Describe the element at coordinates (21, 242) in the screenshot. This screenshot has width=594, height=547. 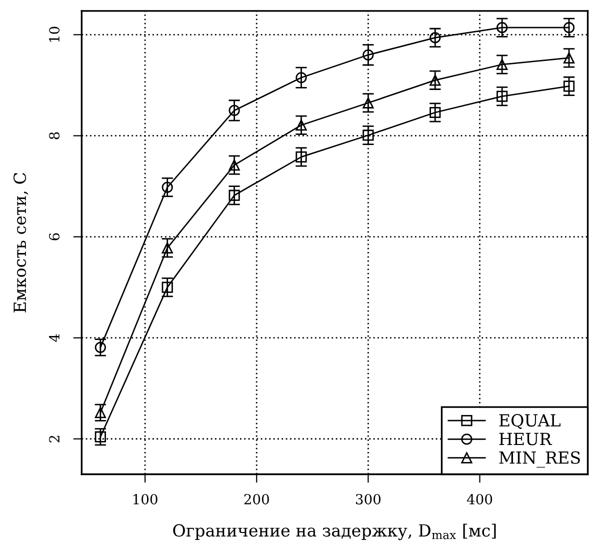
I see `y-axis-title: Емкость сети, C` at that location.